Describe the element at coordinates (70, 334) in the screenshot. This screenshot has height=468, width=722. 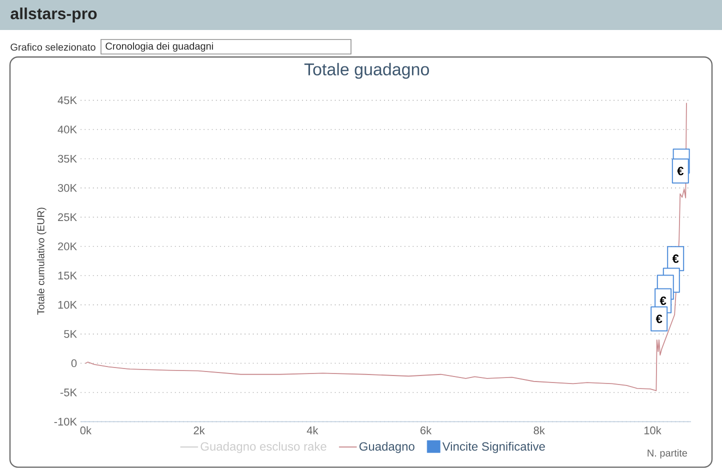
I see `y-tick-label: 5K` at that location.